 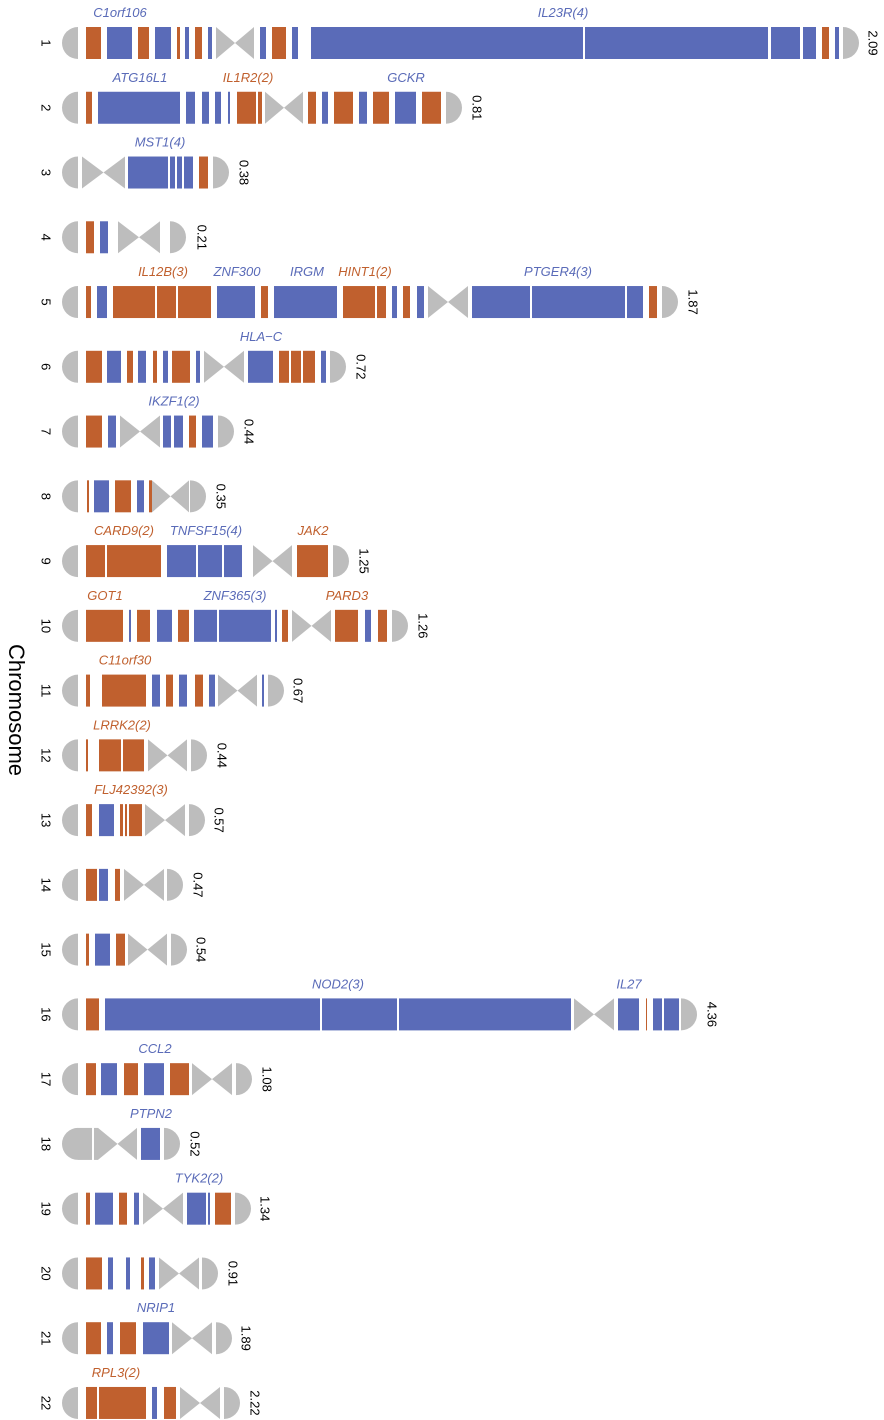 What do you see at coordinates (46, 237) in the screenshot?
I see `chromosome-label: 4` at bounding box center [46, 237].